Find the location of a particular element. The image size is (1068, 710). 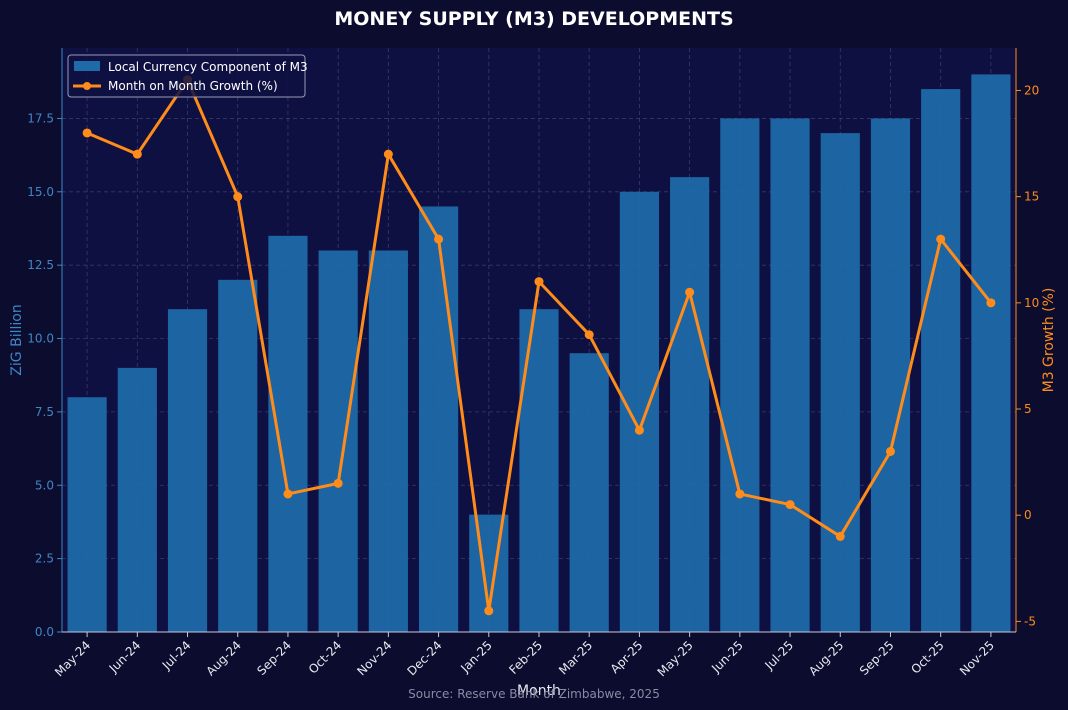

x-axis-label: Month is located at coordinates (539, 691).